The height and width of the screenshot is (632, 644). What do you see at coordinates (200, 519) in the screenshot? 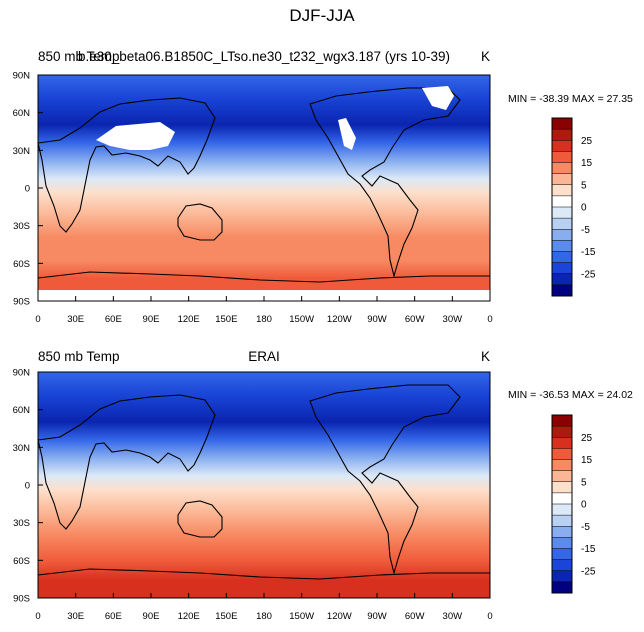
I see `panel-2-coast-australia` at bounding box center [200, 519].